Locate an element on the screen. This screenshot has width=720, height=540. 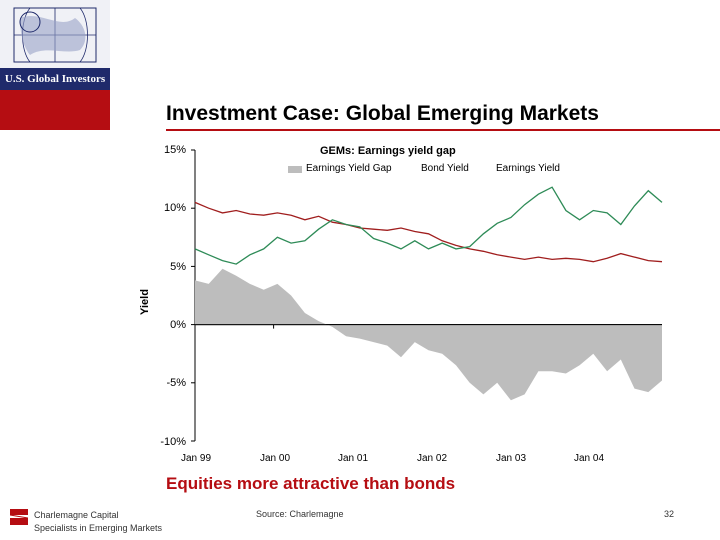
logo-text: U.S. Global Investors is located at coordinates (55, 79).